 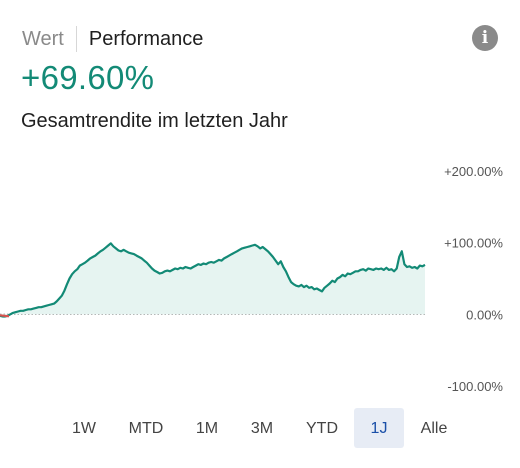 What do you see at coordinates (5, 316) in the screenshot?
I see `negative-segment` at bounding box center [5, 316].